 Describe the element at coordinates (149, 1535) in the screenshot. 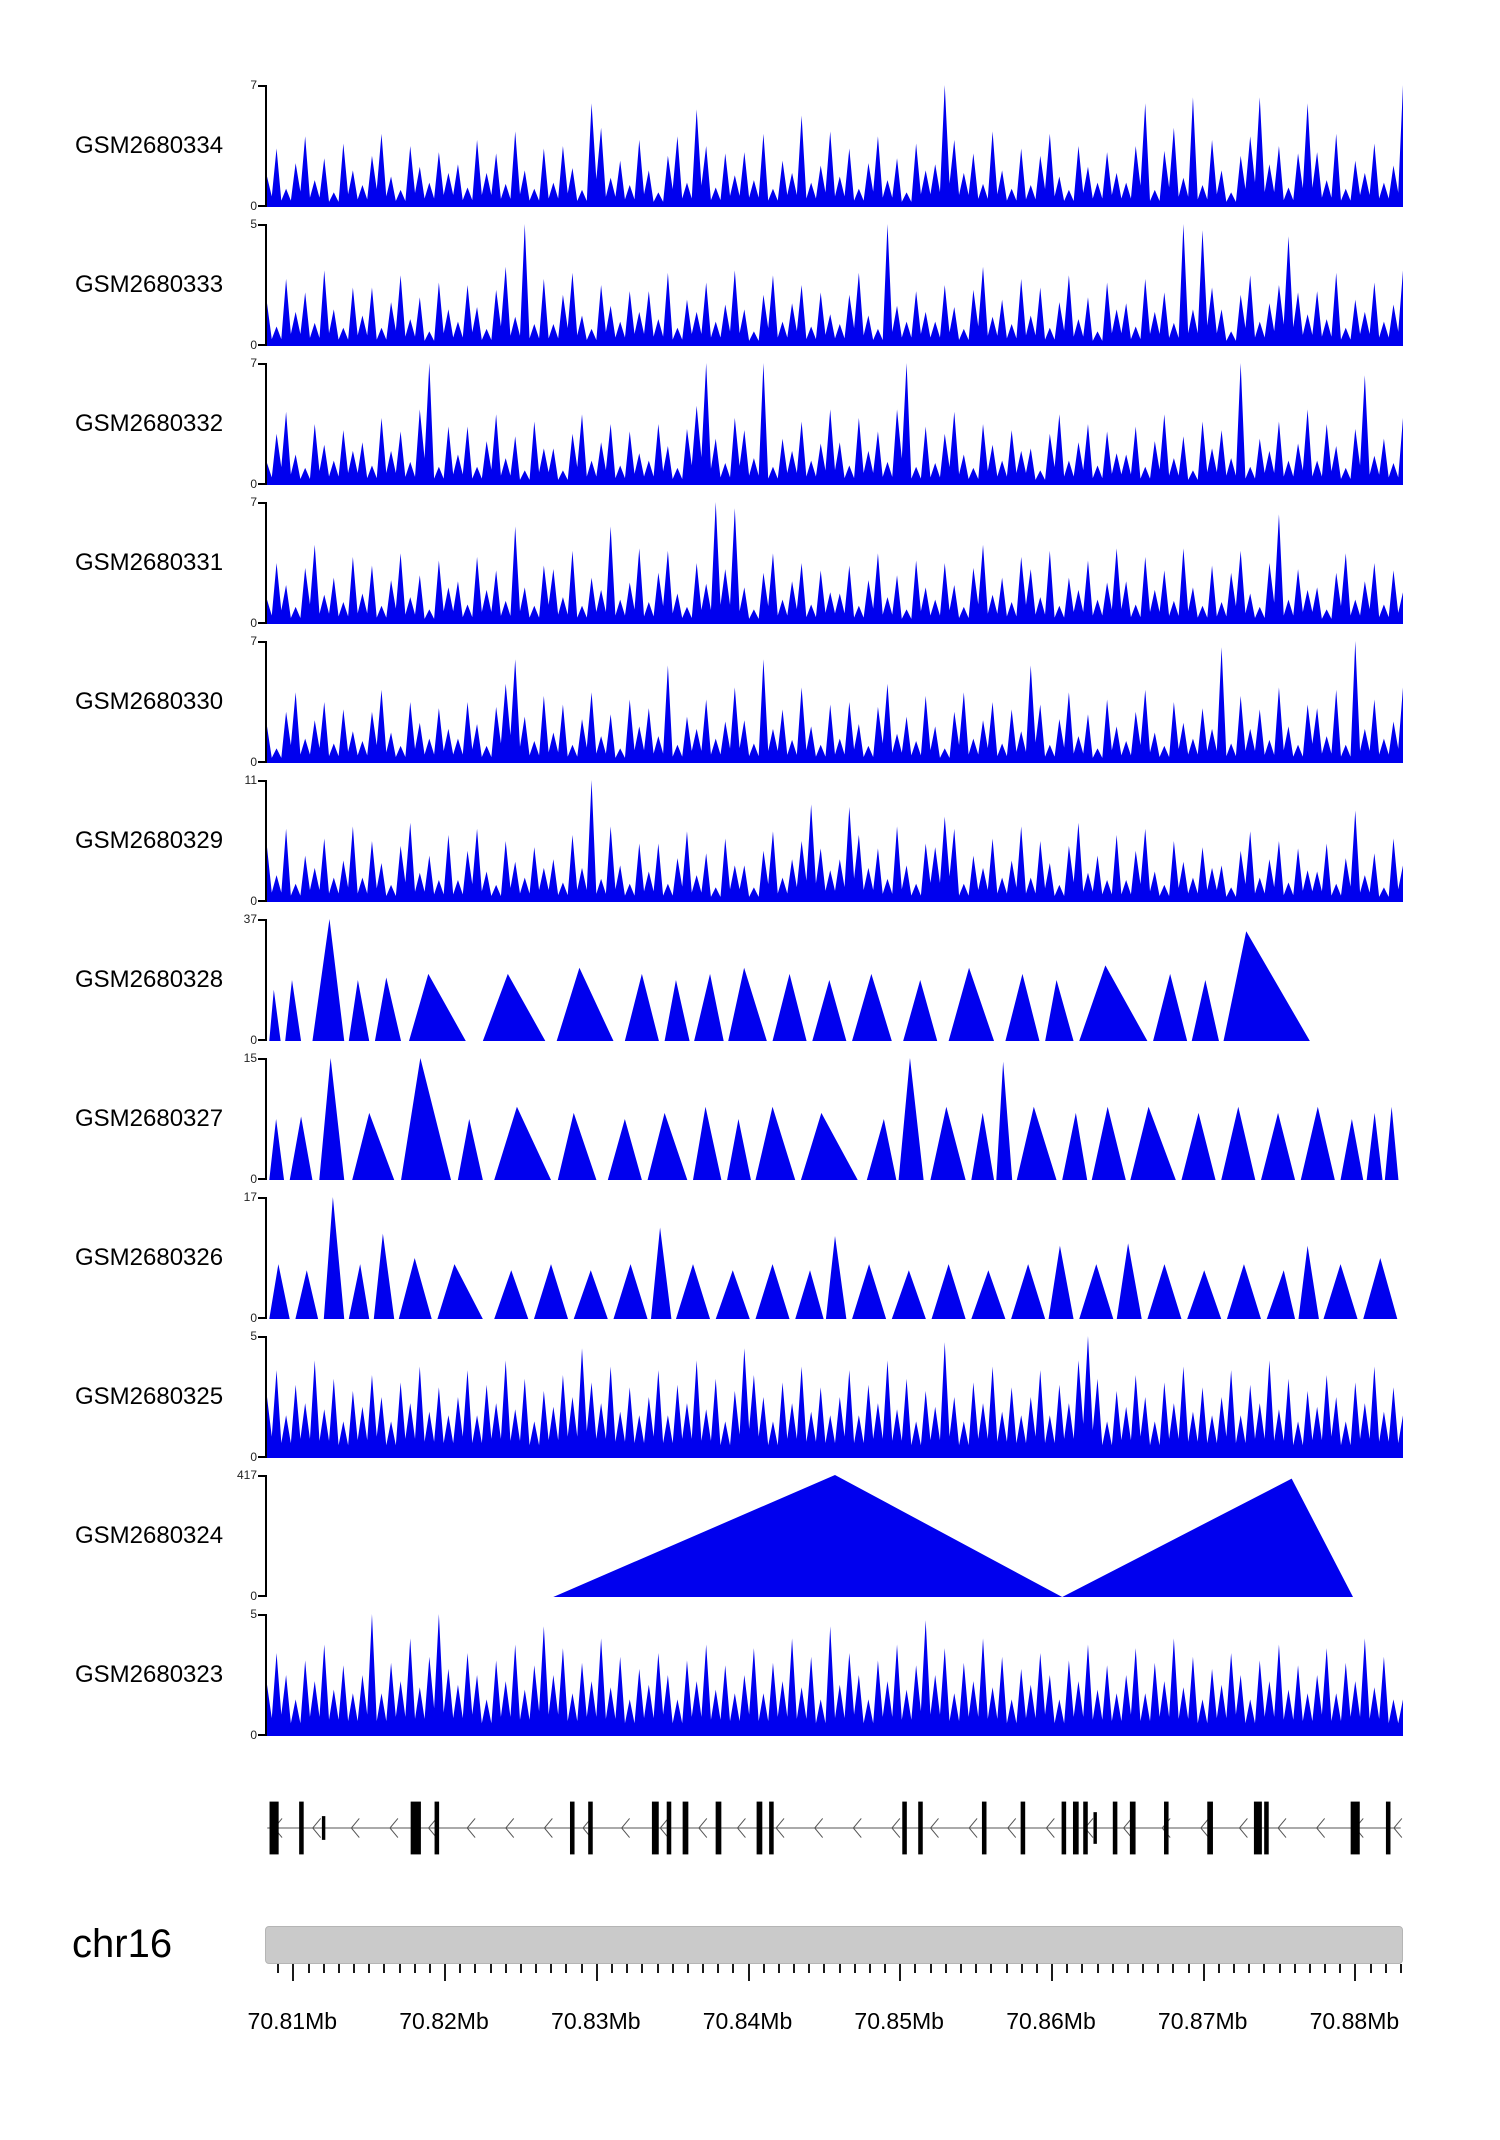

I see `track-label: GSM2680324` at that location.